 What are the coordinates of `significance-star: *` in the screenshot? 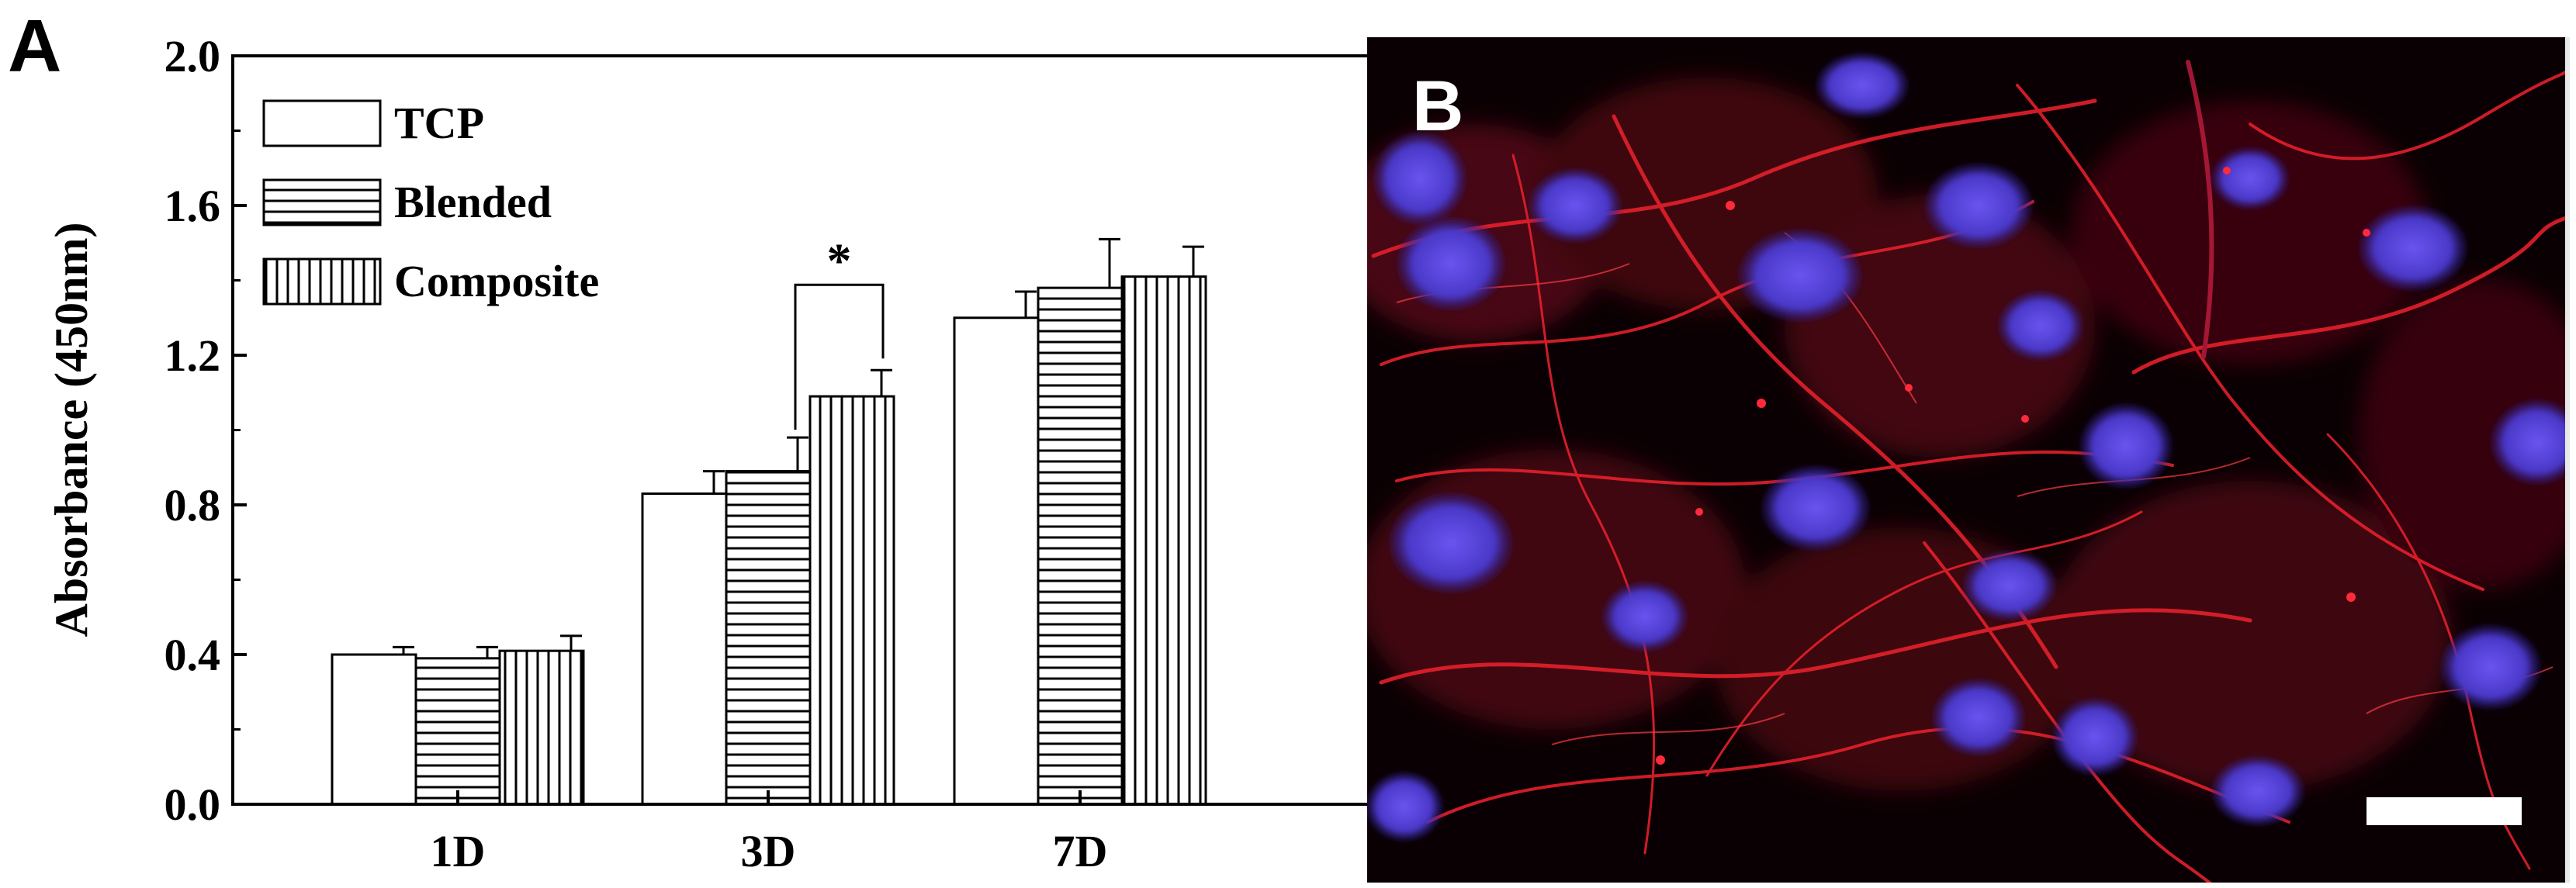 It's located at (839, 260).